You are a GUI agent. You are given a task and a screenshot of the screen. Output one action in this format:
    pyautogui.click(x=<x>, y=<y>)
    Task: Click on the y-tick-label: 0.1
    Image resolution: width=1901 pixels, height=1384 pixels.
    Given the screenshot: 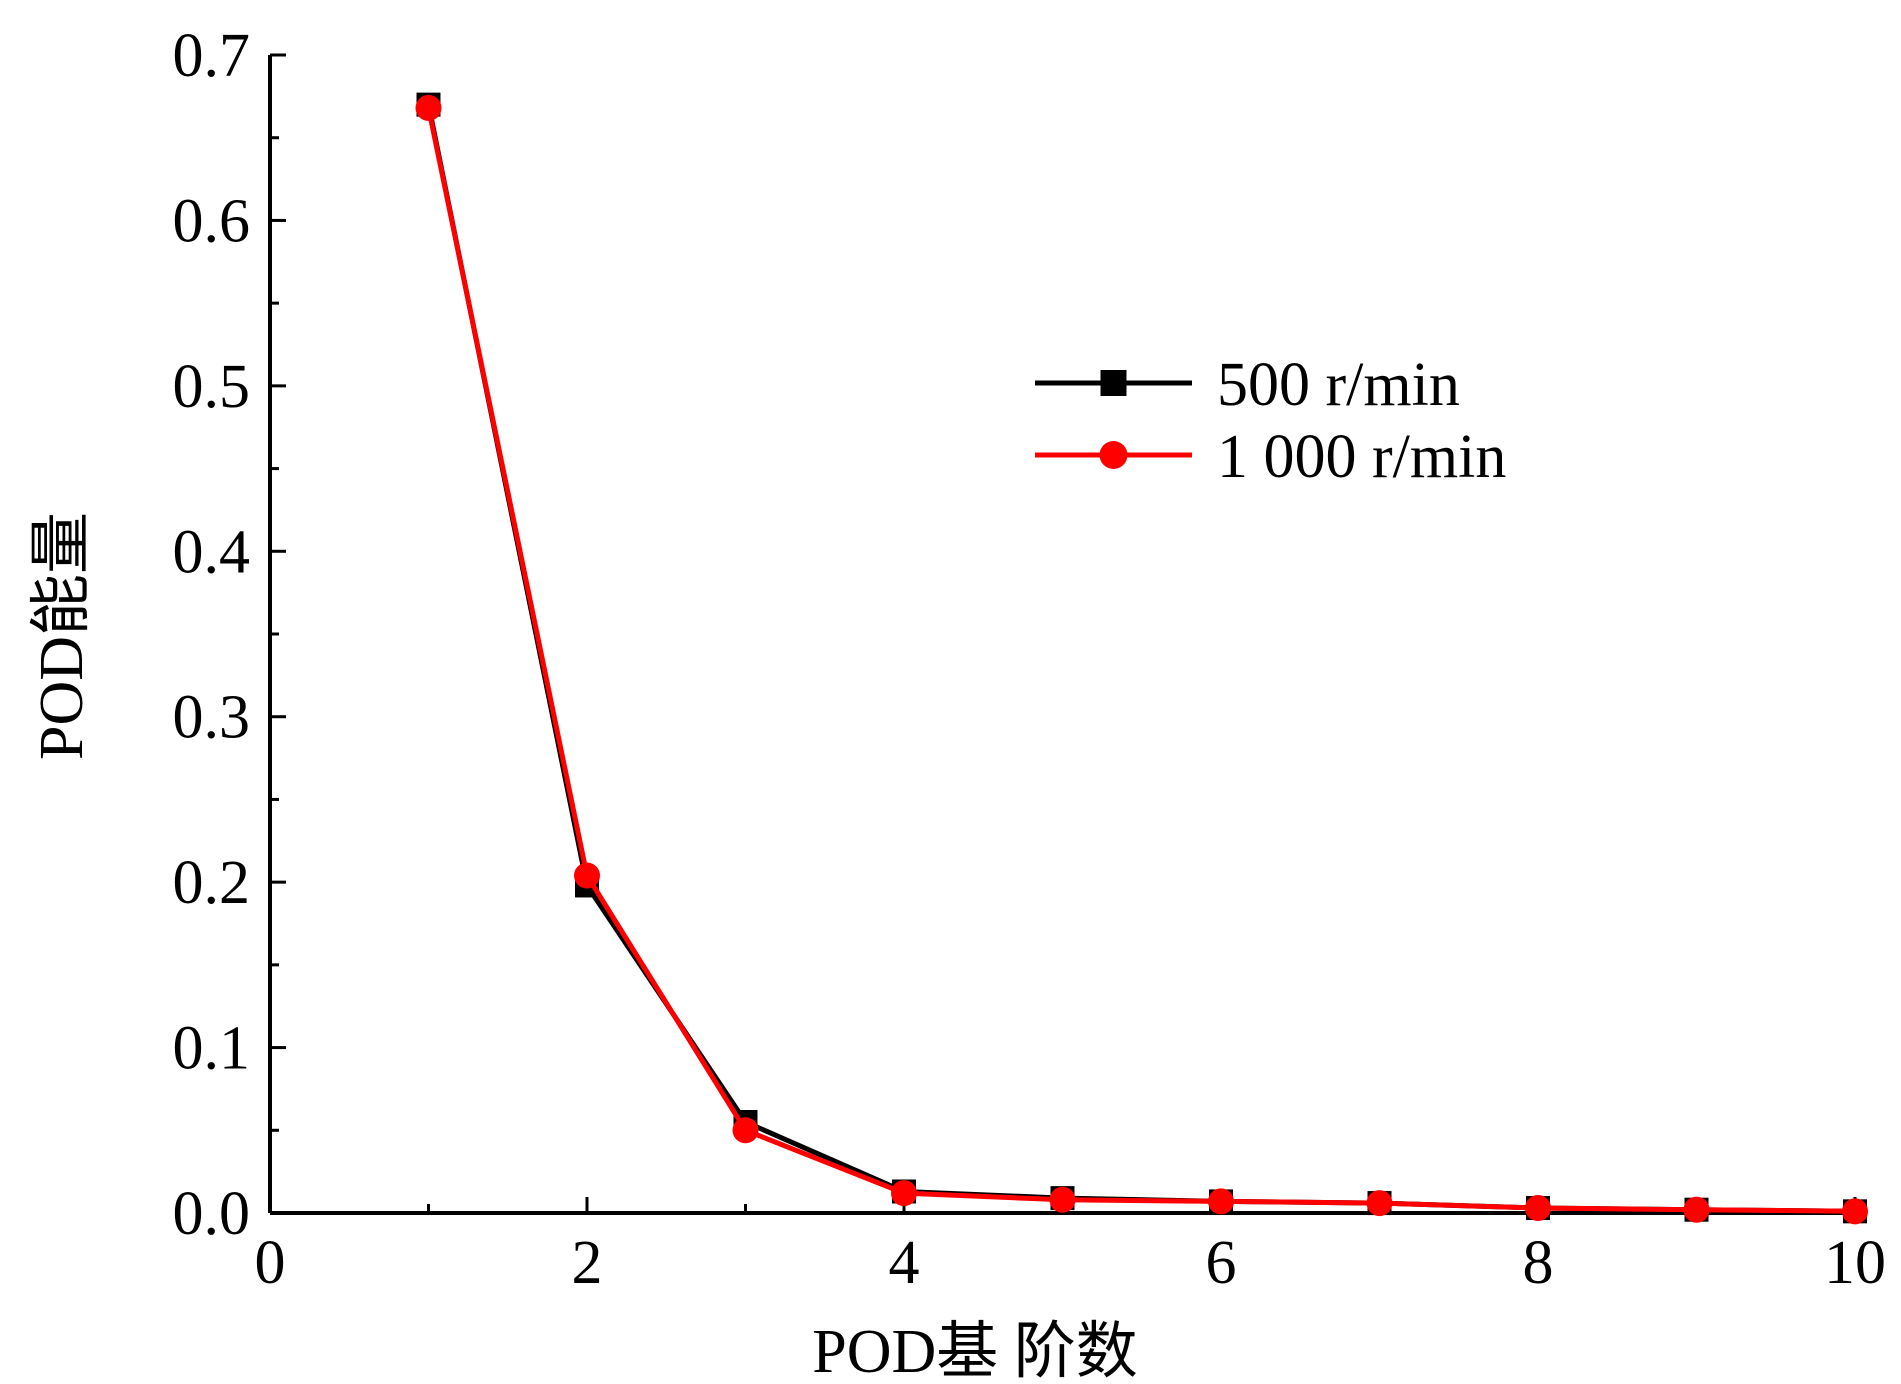 What is the action you would take?
    pyautogui.click(x=212, y=1049)
    